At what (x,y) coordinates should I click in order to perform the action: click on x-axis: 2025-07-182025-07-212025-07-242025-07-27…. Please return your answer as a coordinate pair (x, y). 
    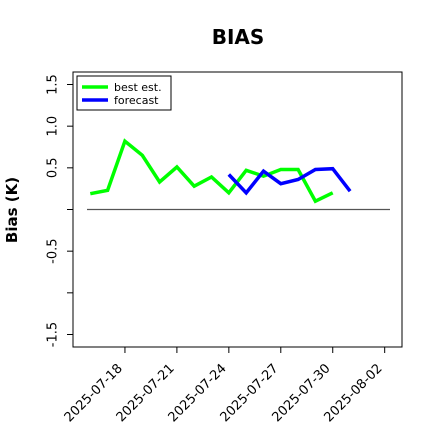
    Looking at the image, I should click on (224, 386).